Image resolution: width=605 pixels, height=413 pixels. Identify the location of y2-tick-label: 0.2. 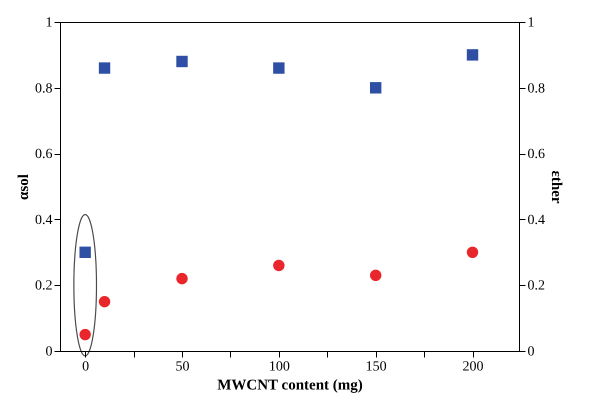
(536, 286).